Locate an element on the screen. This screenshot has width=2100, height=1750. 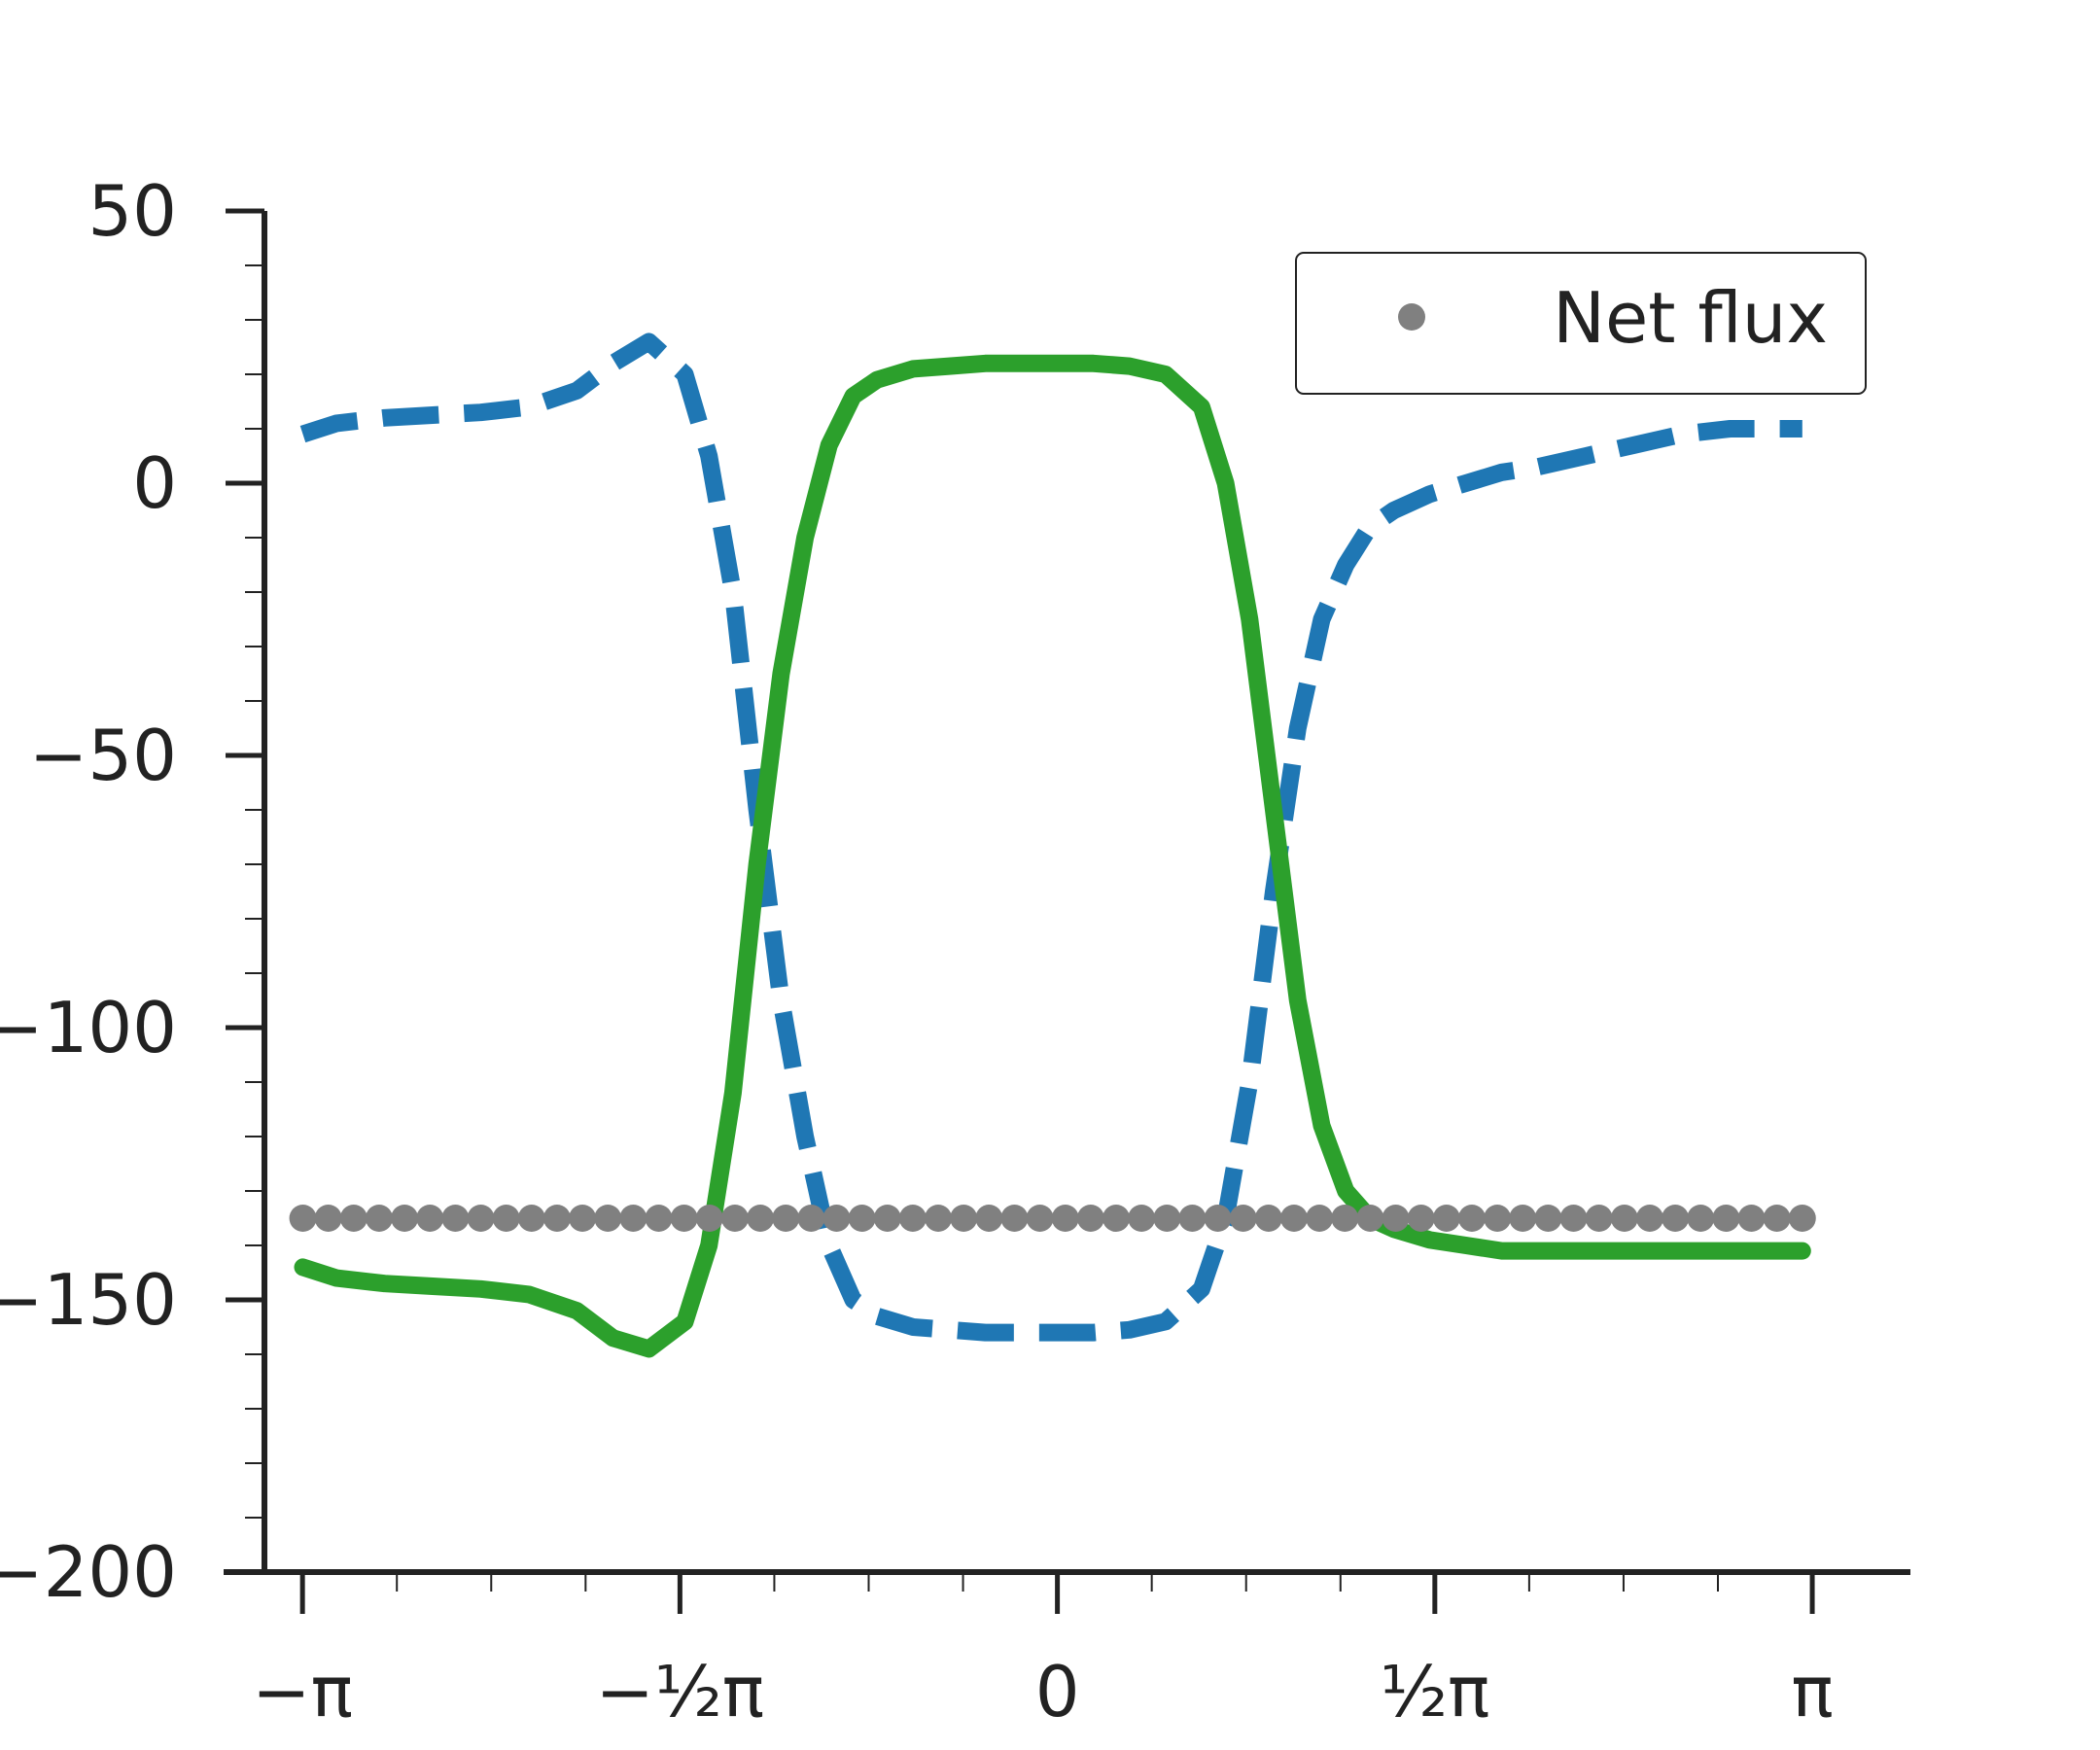
x-tick-label: −π is located at coordinates (302, 1691).